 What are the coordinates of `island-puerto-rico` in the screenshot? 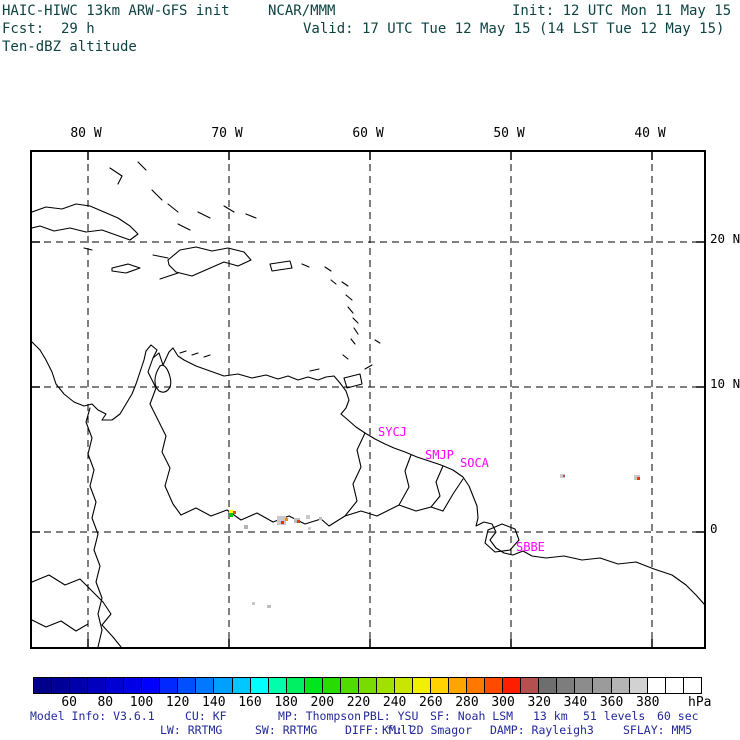 It's located at (281, 266).